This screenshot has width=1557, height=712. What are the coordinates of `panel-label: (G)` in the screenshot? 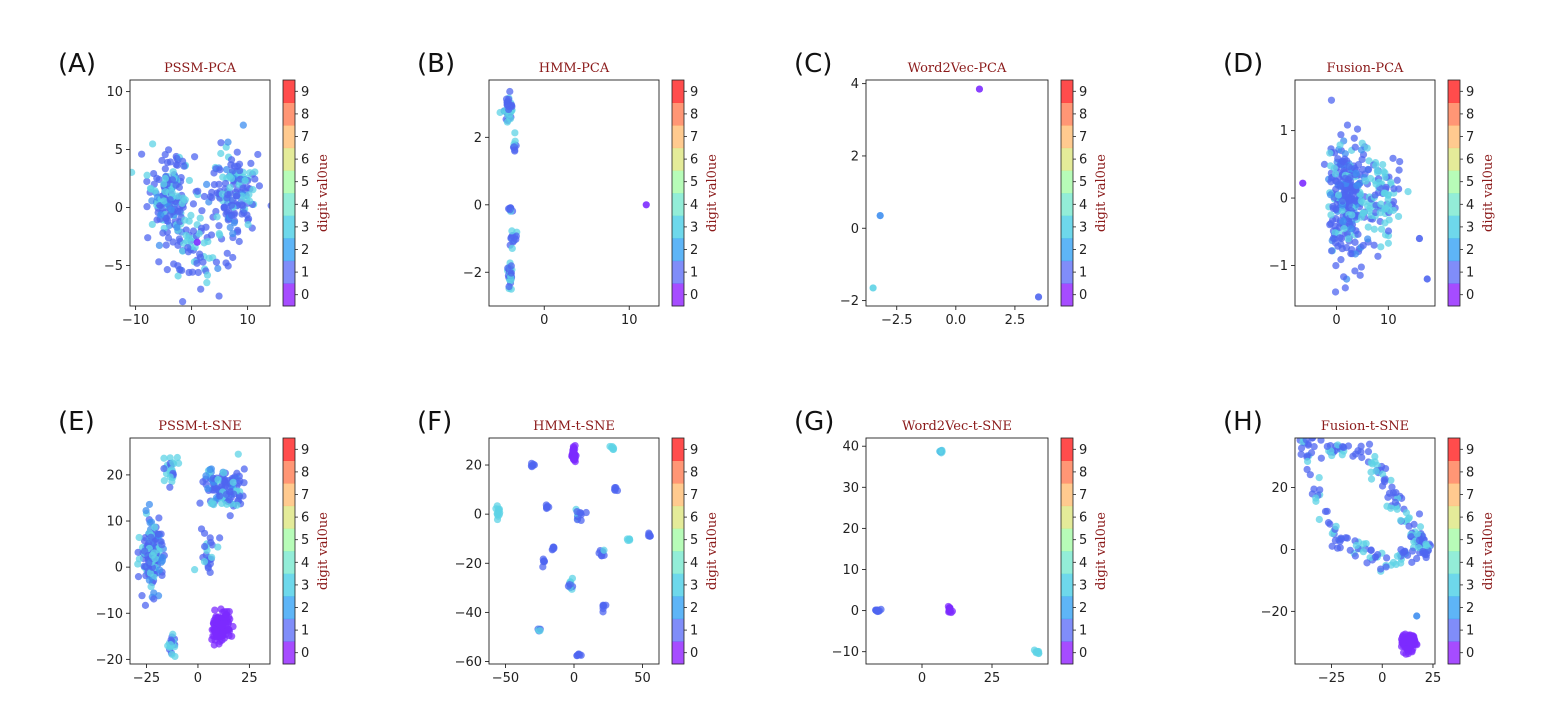 It's located at (814, 422).